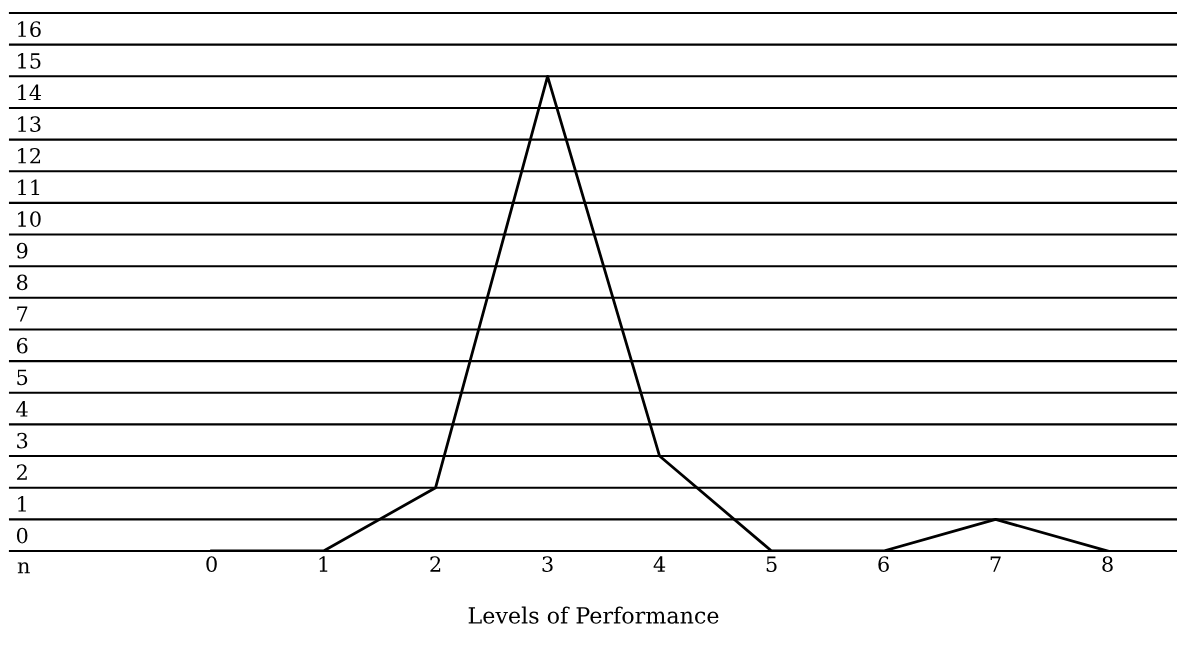 The width and height of the screenshot is (1177, 645). I want to click on y-tick-label: 0, so click(22, 535).